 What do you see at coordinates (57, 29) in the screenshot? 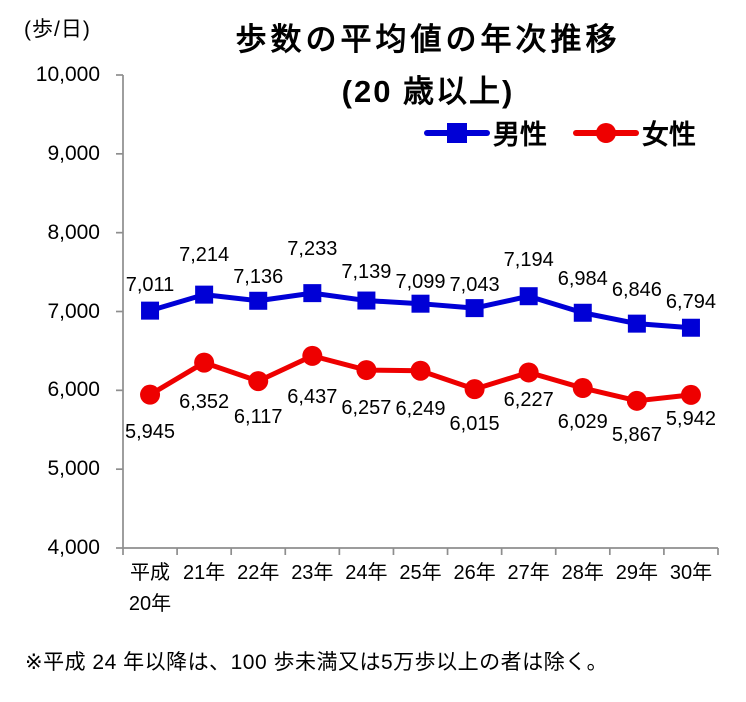
I see `y-axis-unit-label: (歩/日)` at bounding box center [57, 29].